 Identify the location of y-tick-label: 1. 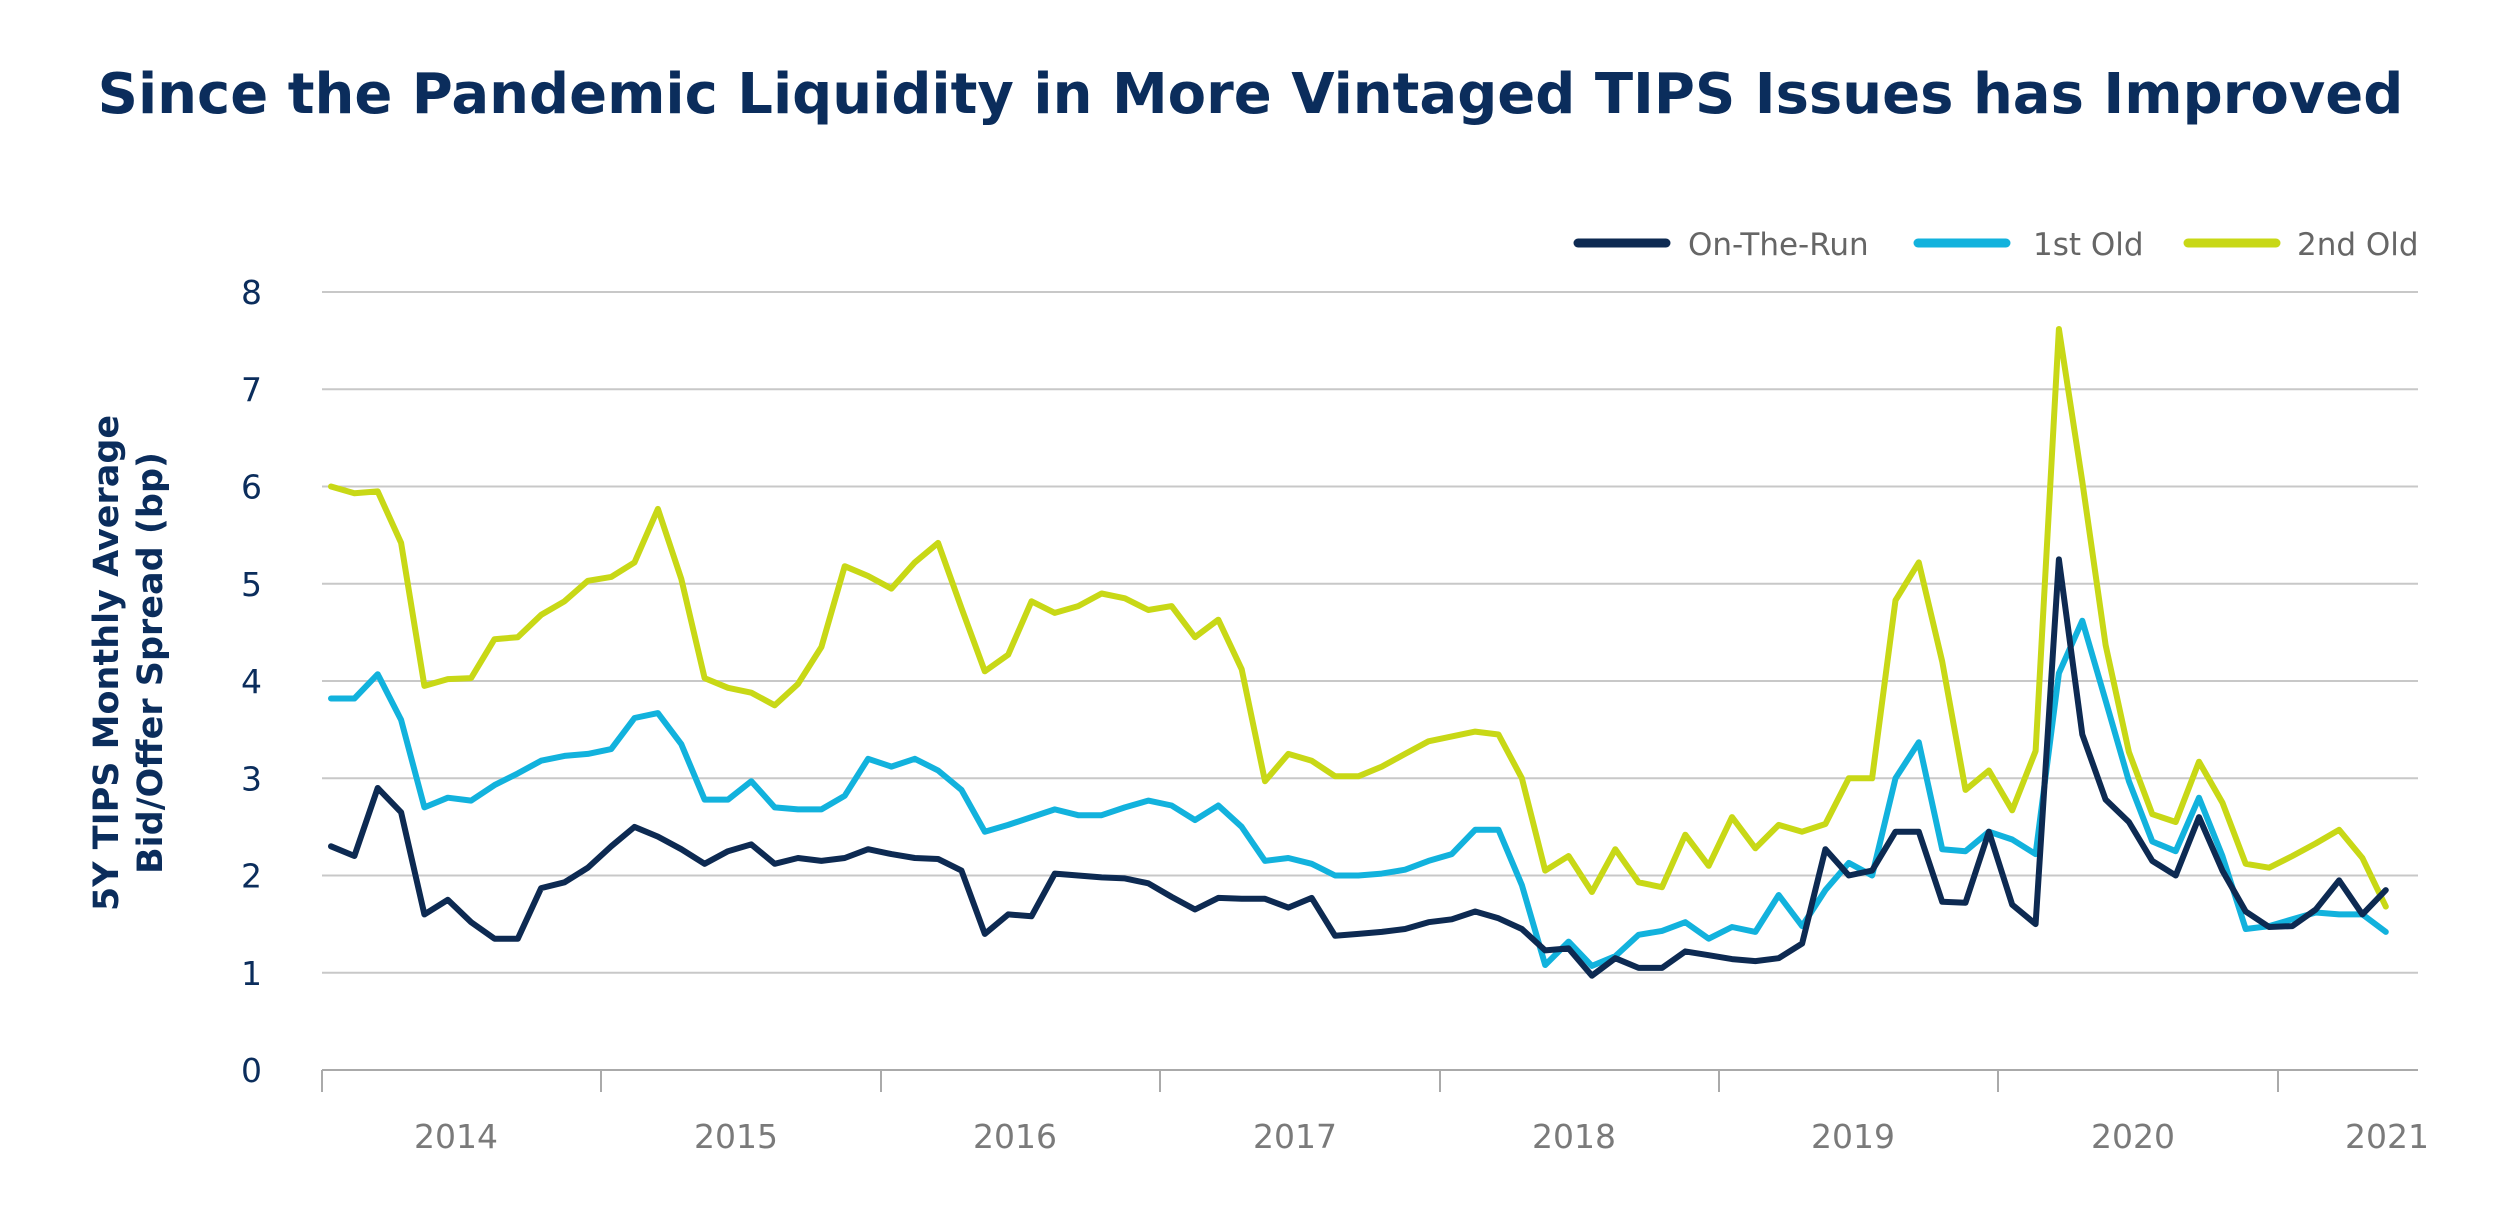
(251, 973).